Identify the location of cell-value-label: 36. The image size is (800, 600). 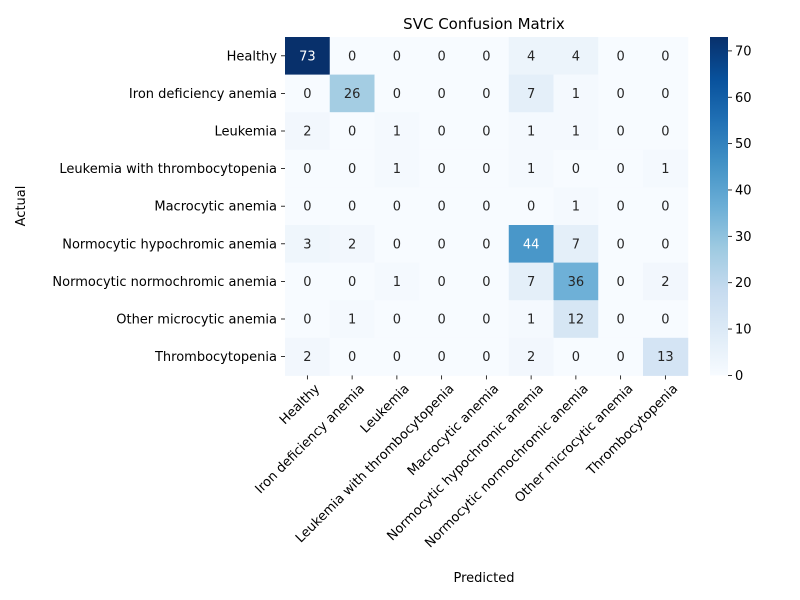
(576, 282).